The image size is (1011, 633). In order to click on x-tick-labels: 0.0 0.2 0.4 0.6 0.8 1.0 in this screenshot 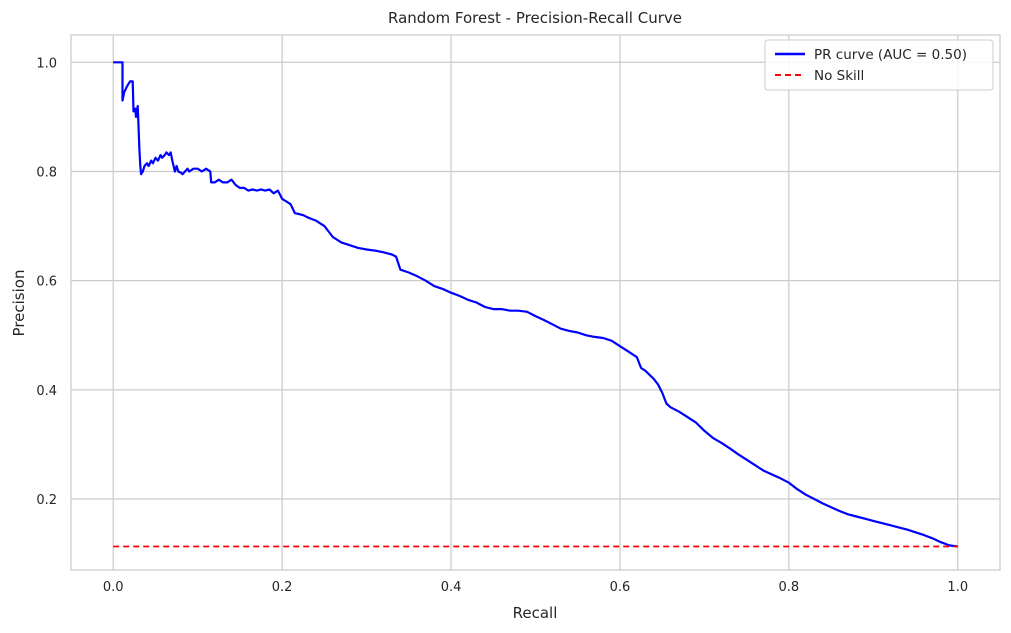, I will do `click(535, 587)`.